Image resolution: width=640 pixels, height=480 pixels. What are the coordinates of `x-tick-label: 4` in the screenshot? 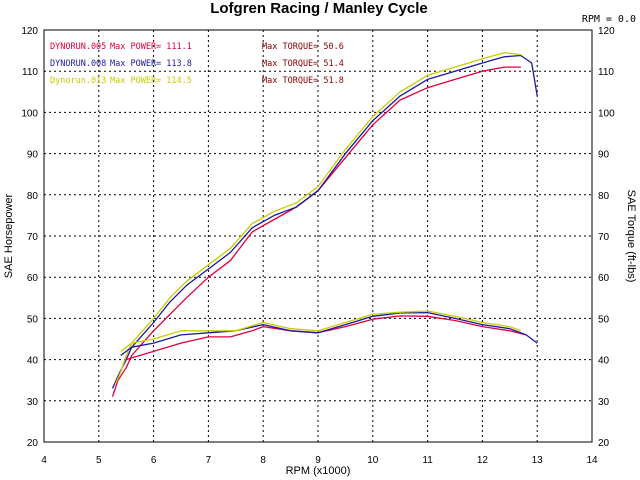 It's located at (44, 460).